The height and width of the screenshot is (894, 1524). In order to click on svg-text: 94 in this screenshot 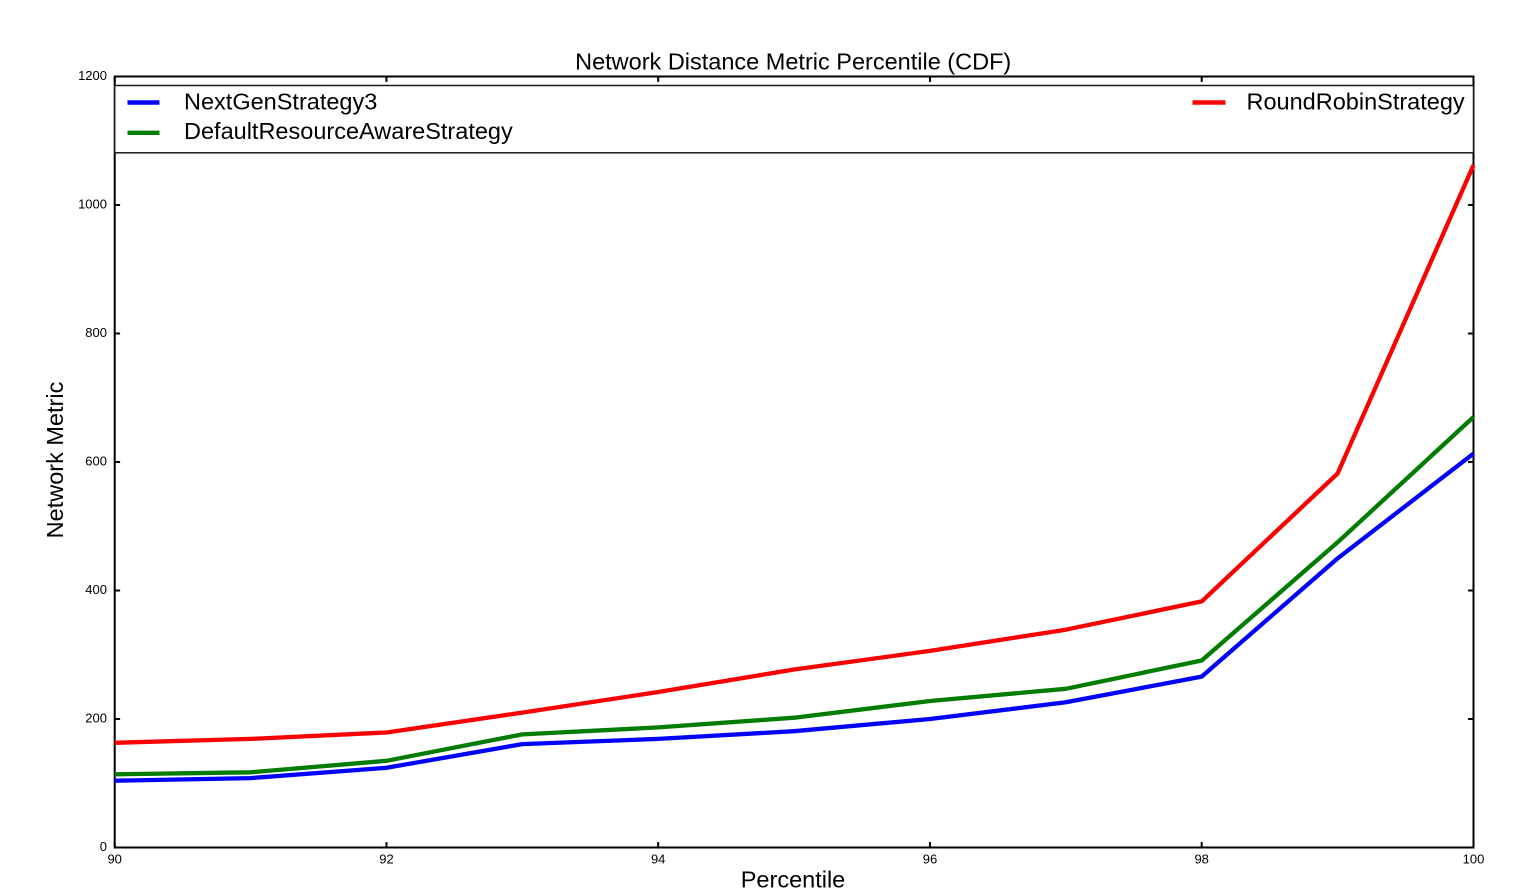, I will do `click(658, 859)`.